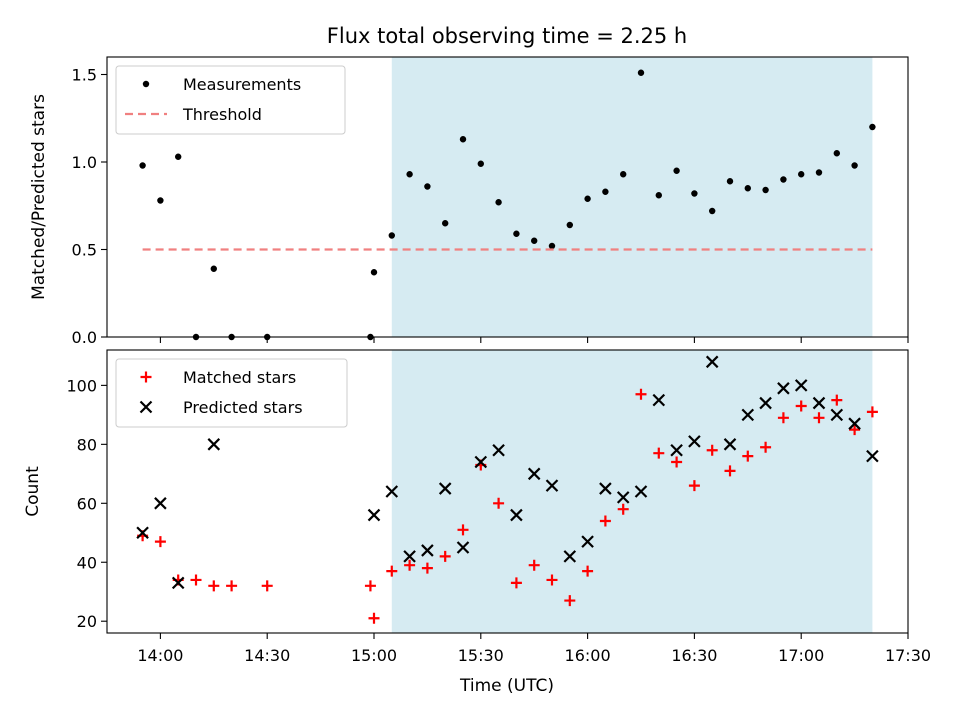 The height and width of the screenshot is (720, 960). Describe the element at coordinates (267, 655) in the screenshot. I see `x-tick-label: 14:30` at that location.